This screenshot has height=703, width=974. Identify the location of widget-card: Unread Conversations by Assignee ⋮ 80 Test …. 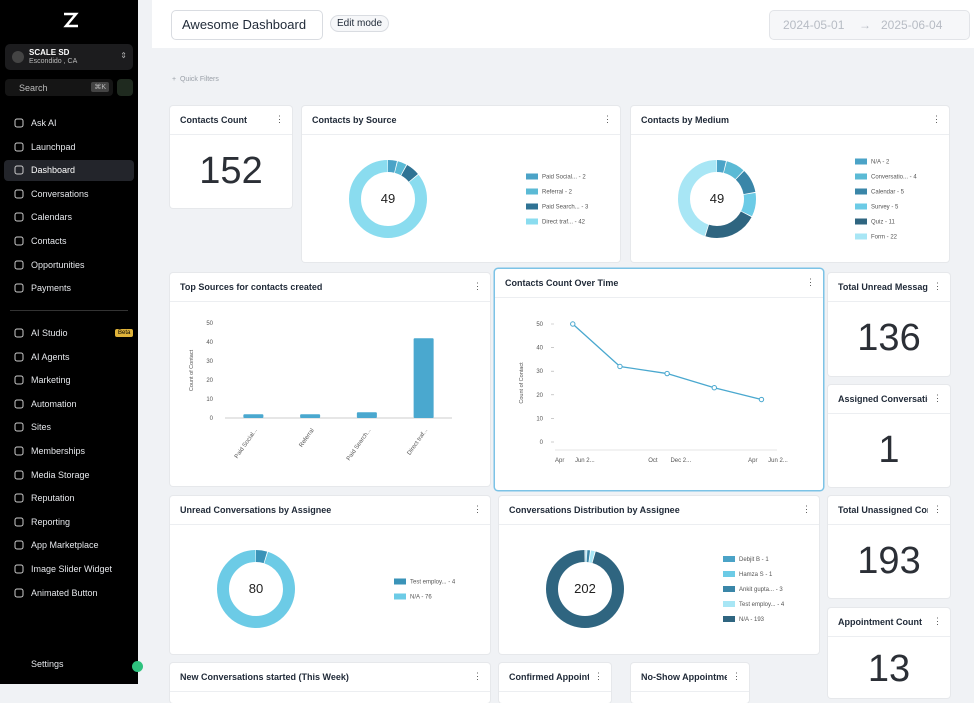
(330, 575).